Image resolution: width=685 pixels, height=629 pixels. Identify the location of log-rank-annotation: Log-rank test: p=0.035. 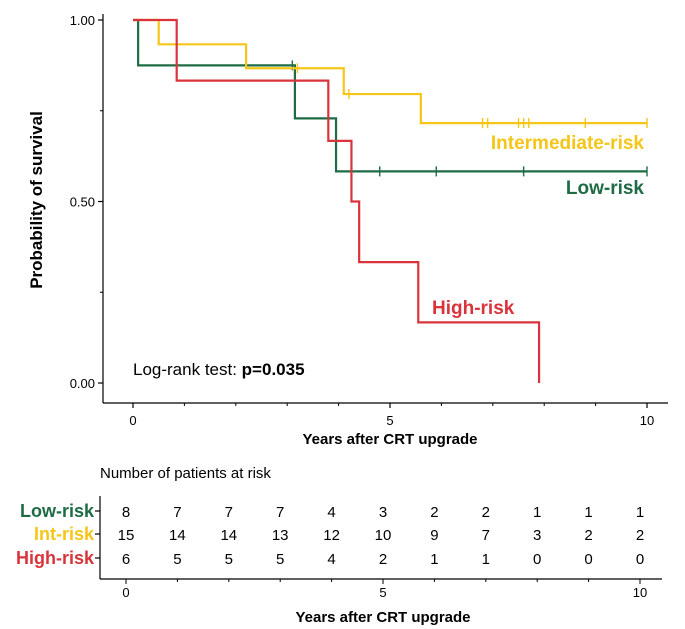
(219, 369).